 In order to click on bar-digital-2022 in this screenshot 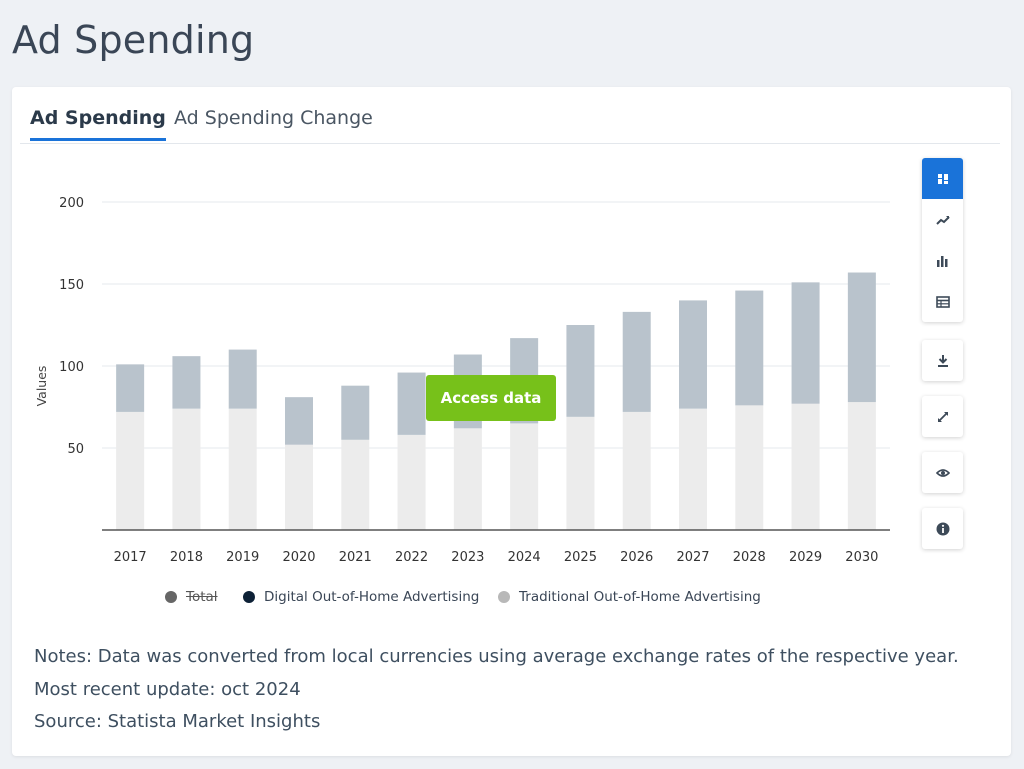, I will do `click(411, 403)`.